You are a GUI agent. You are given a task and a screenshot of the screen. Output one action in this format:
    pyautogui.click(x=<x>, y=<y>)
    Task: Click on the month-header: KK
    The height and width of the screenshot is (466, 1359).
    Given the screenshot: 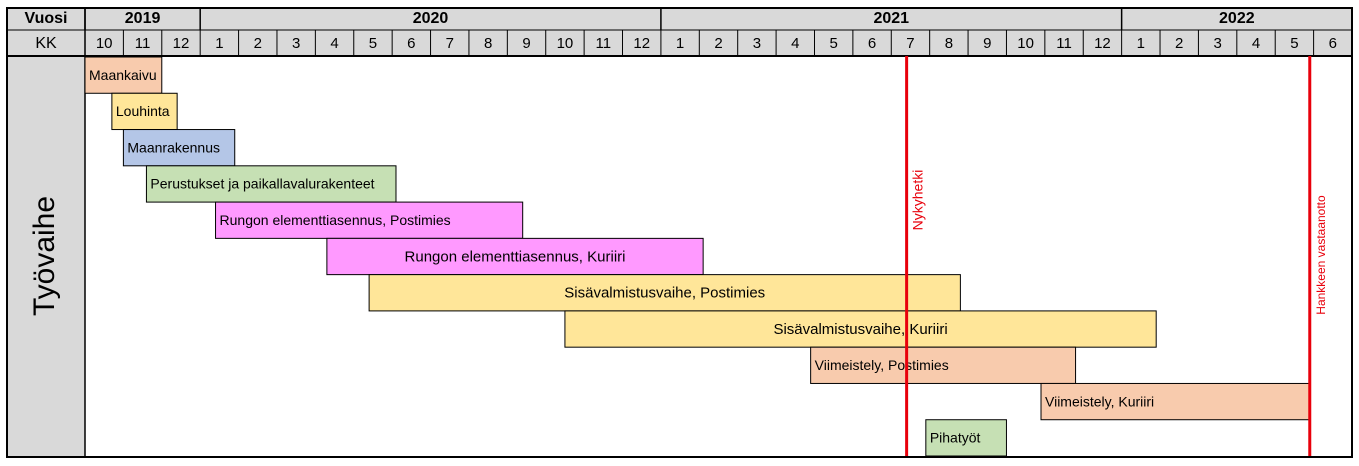 What is the action you would take?
    pyautogui.click(x=46, y=43)
    